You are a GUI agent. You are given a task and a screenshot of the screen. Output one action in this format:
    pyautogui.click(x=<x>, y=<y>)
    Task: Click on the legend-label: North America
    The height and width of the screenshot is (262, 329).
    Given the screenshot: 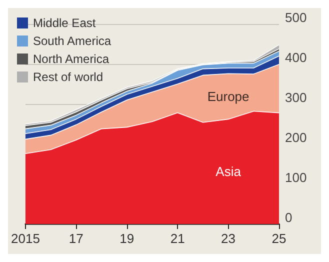 What is the action you would take?
    pyautogui.click(x=71, y=59)
    